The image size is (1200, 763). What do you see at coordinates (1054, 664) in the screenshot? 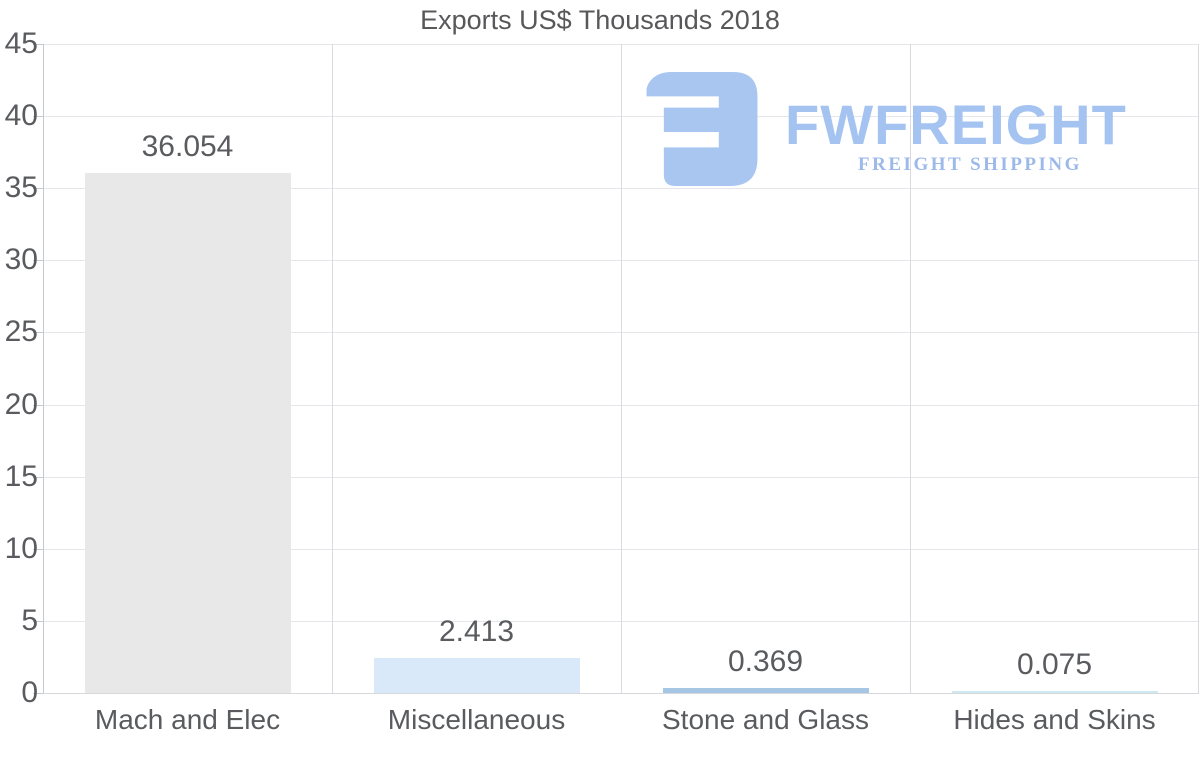
I see `bar-value-label-hides-and-skins: 0.075` at bounding box center [1054, 664].